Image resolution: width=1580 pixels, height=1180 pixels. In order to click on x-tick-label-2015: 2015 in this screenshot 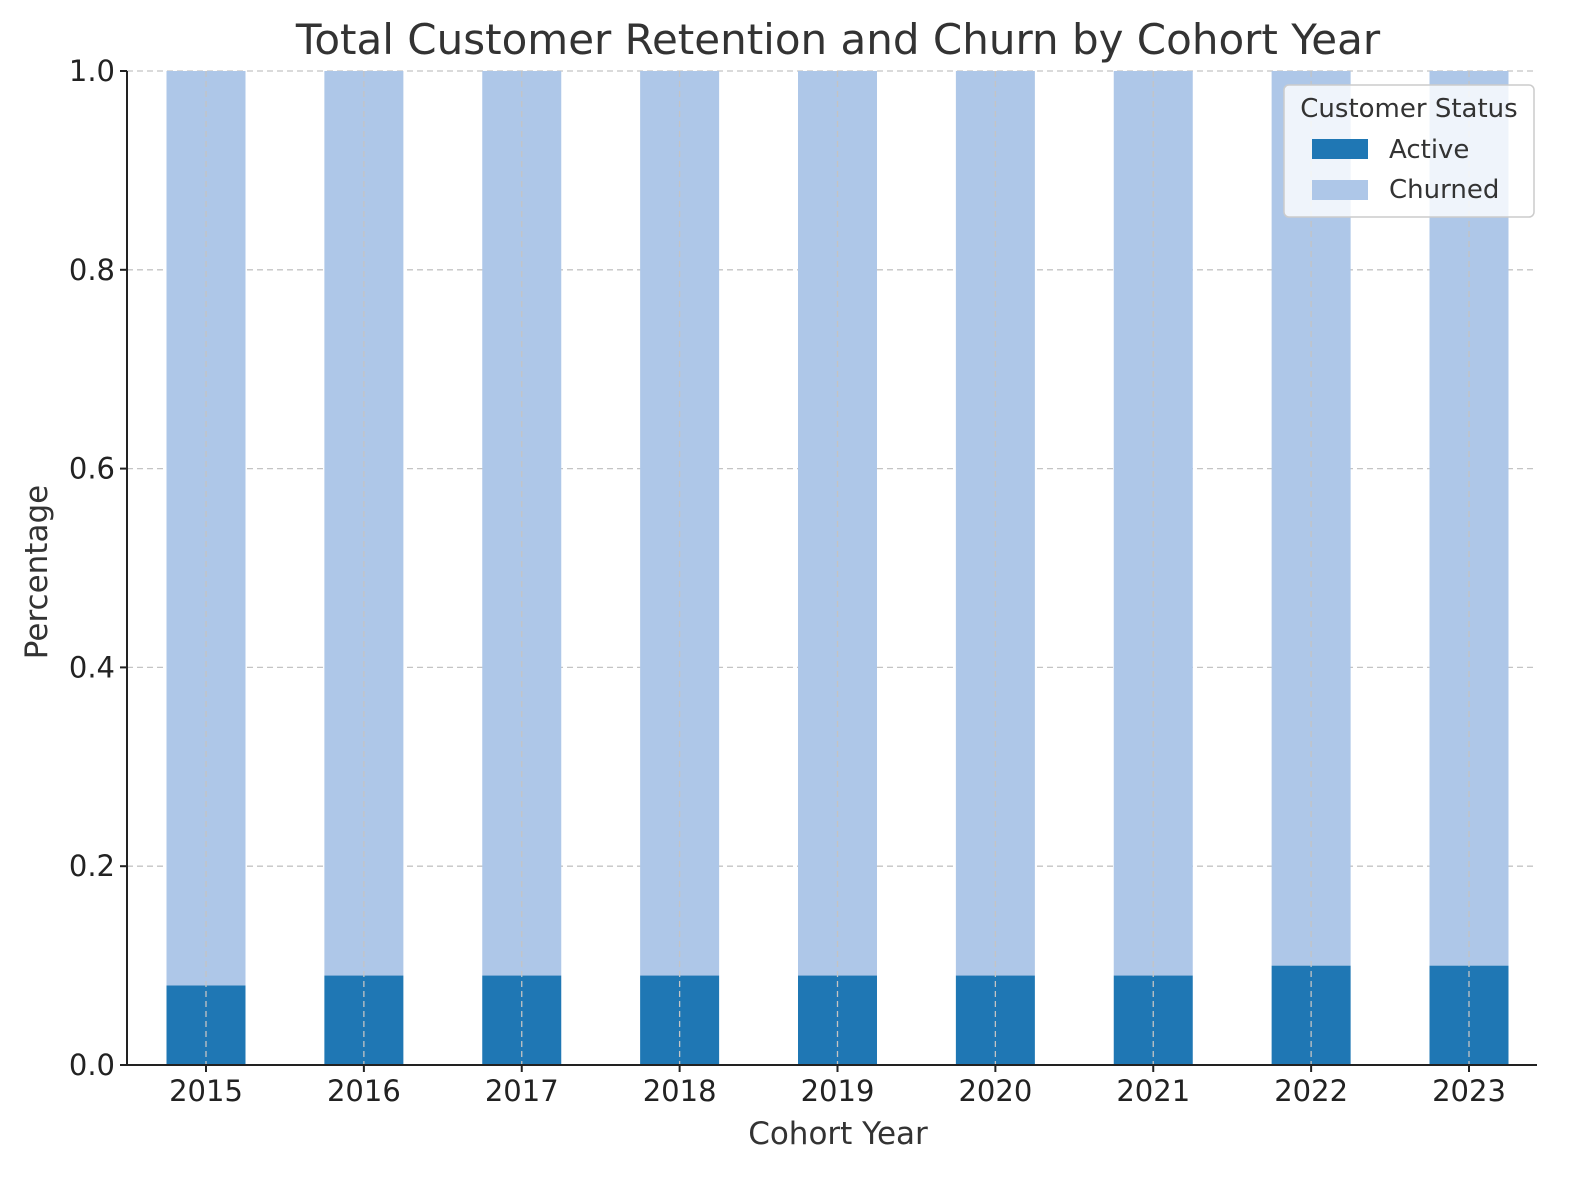, I will do `click(206, 1091)`.